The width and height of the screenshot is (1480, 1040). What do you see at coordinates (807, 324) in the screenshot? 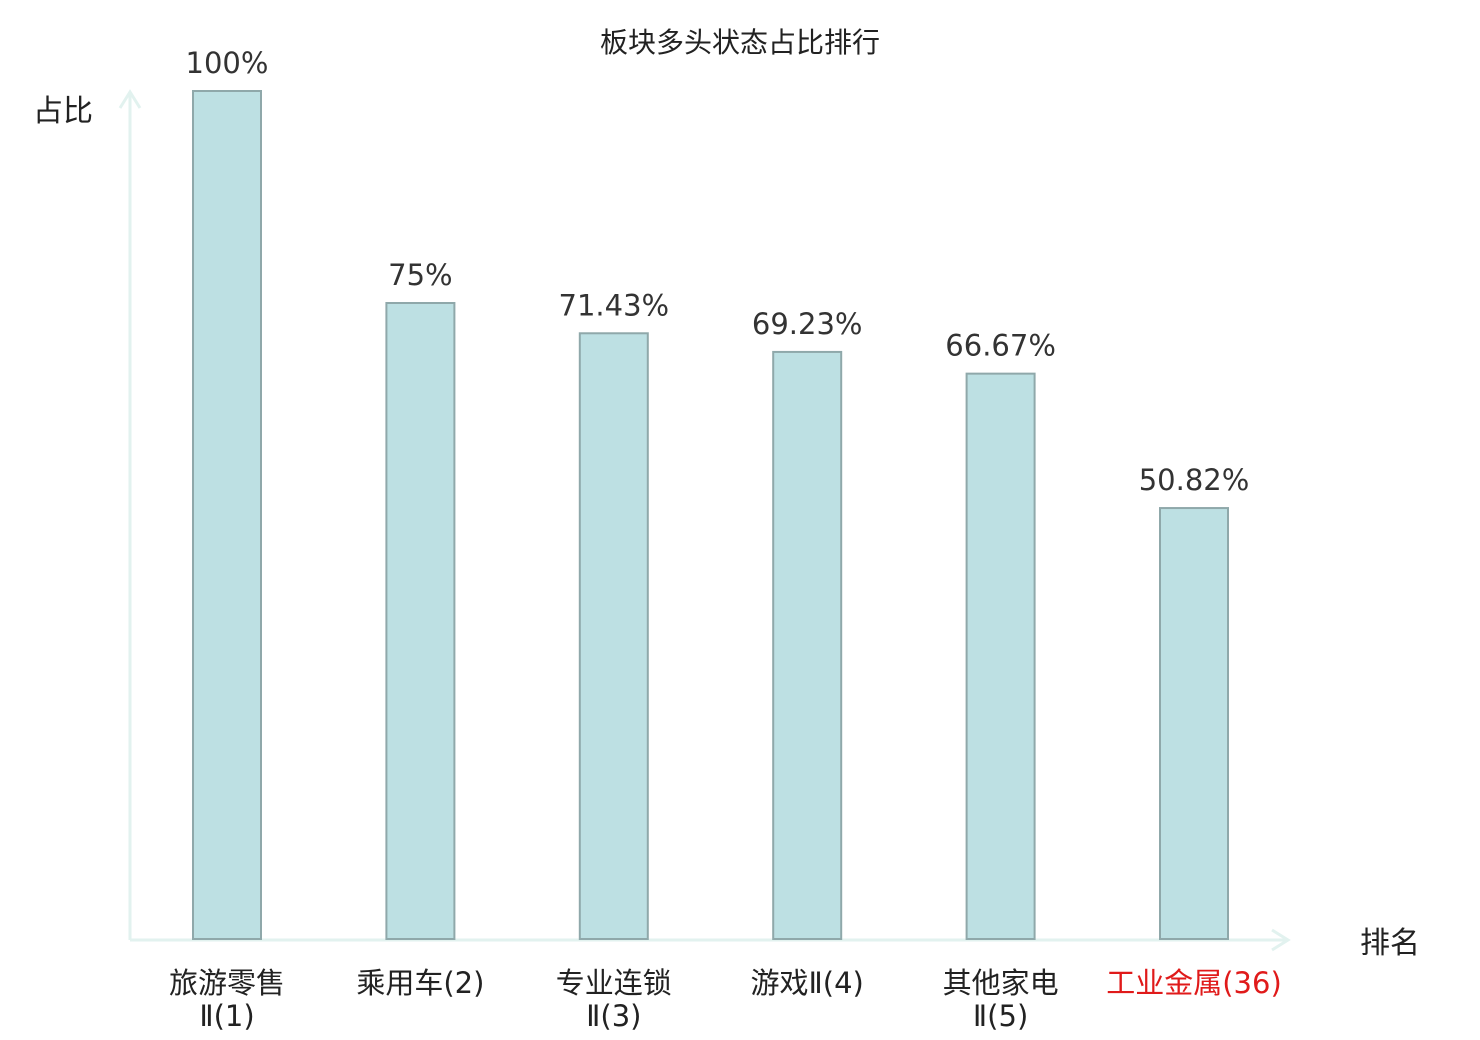
I see `value-label-4: 69.23%` at bounding box center [807, 324].